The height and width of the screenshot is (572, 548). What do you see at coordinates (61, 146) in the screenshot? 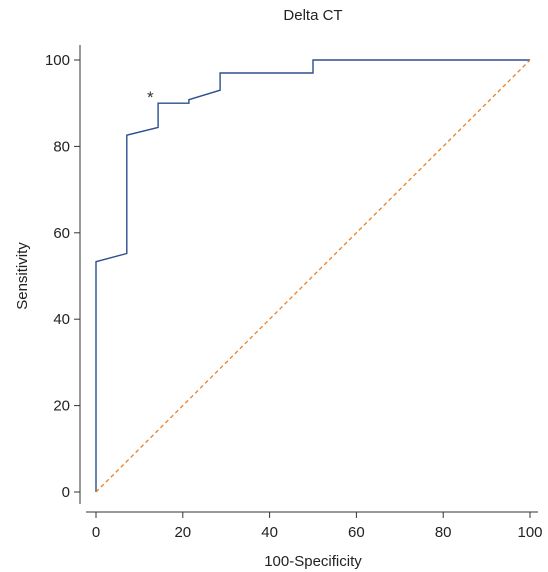
I see `y-tick-label-80: 80` at bounding box center [61, 146].